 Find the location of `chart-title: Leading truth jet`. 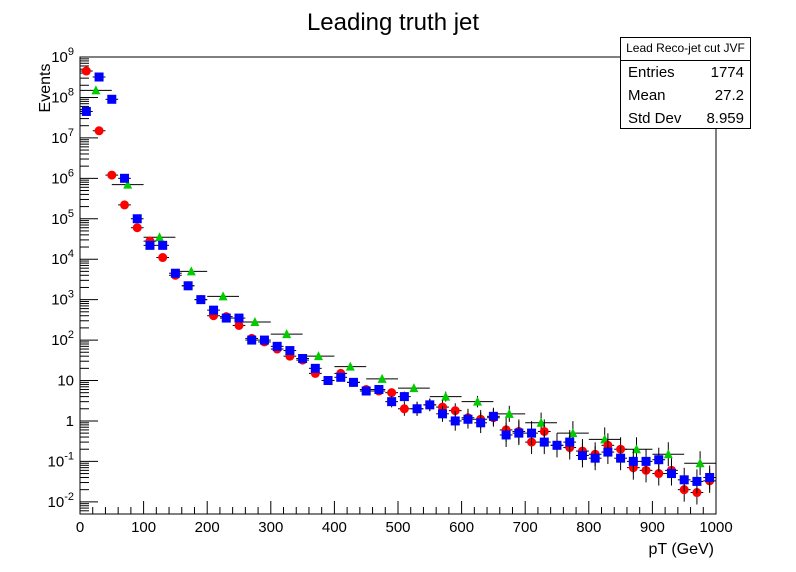

chart-title: Leading truth jet is located at coordinates (393, 22).